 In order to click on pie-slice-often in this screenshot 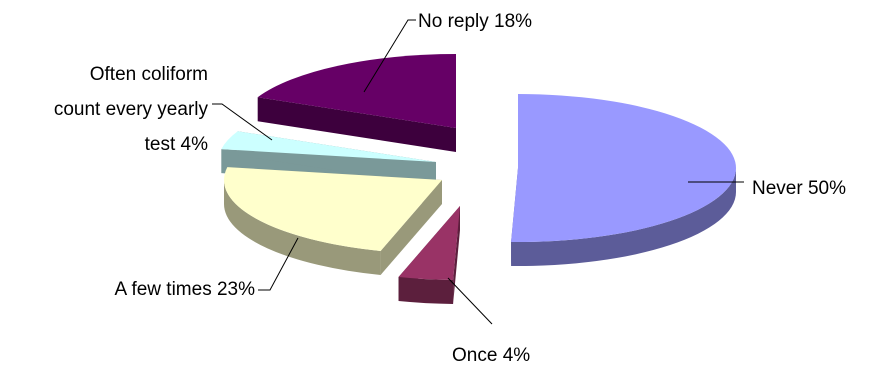, I will do `click(328, 146)`.